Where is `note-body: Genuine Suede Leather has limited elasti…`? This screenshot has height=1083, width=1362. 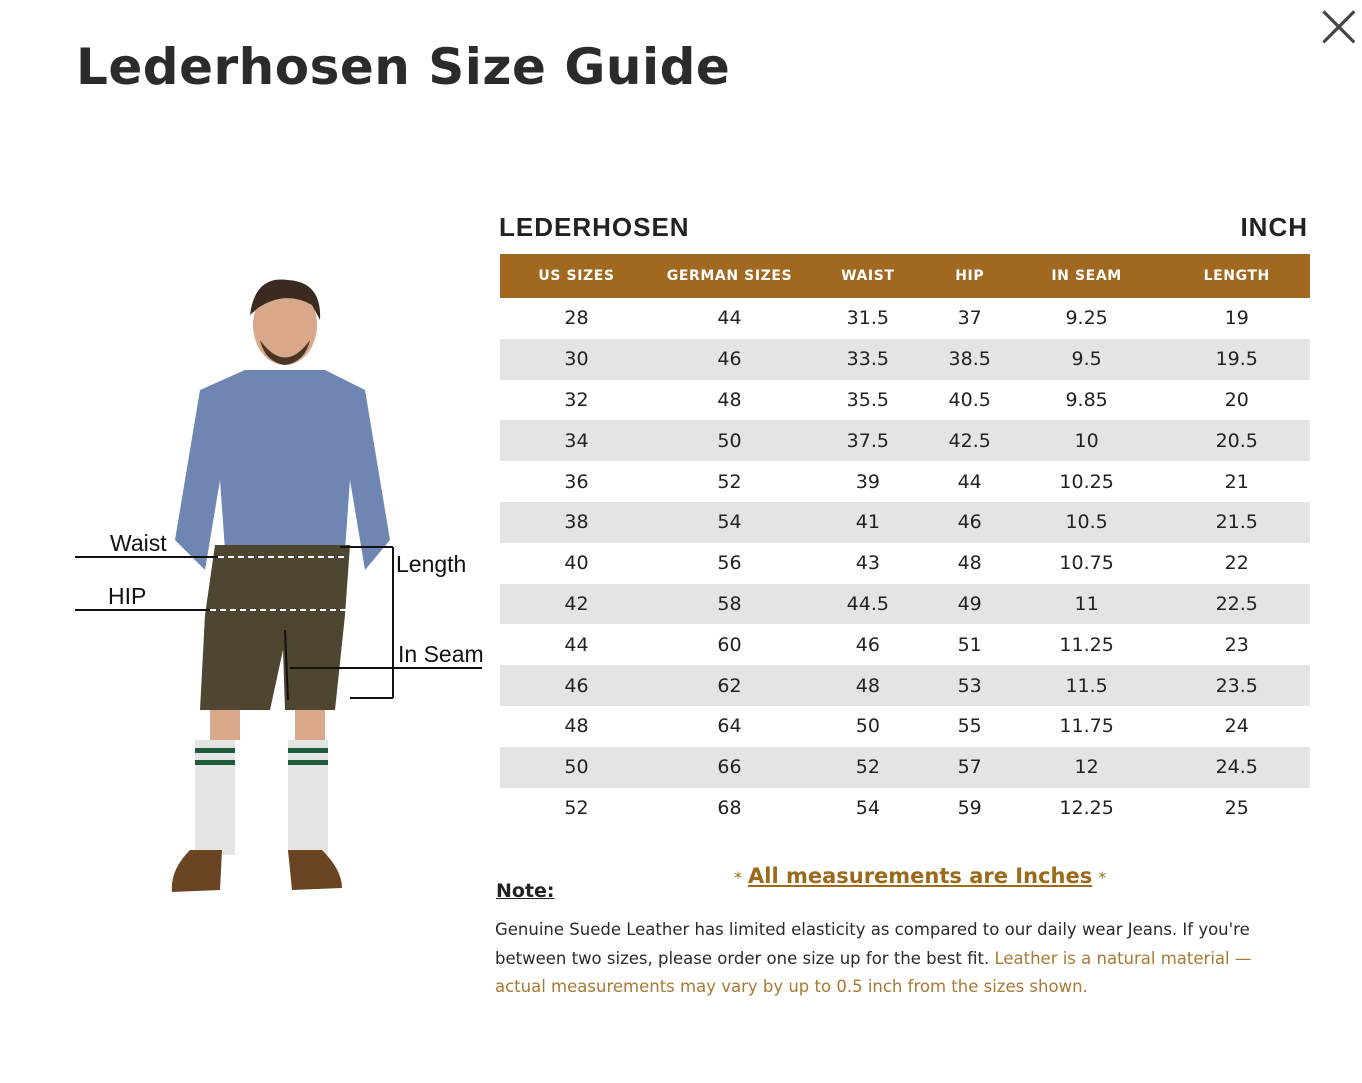
note-body: Genuine Suede Leather has limited elasti… is located at coordinates (872, 944).